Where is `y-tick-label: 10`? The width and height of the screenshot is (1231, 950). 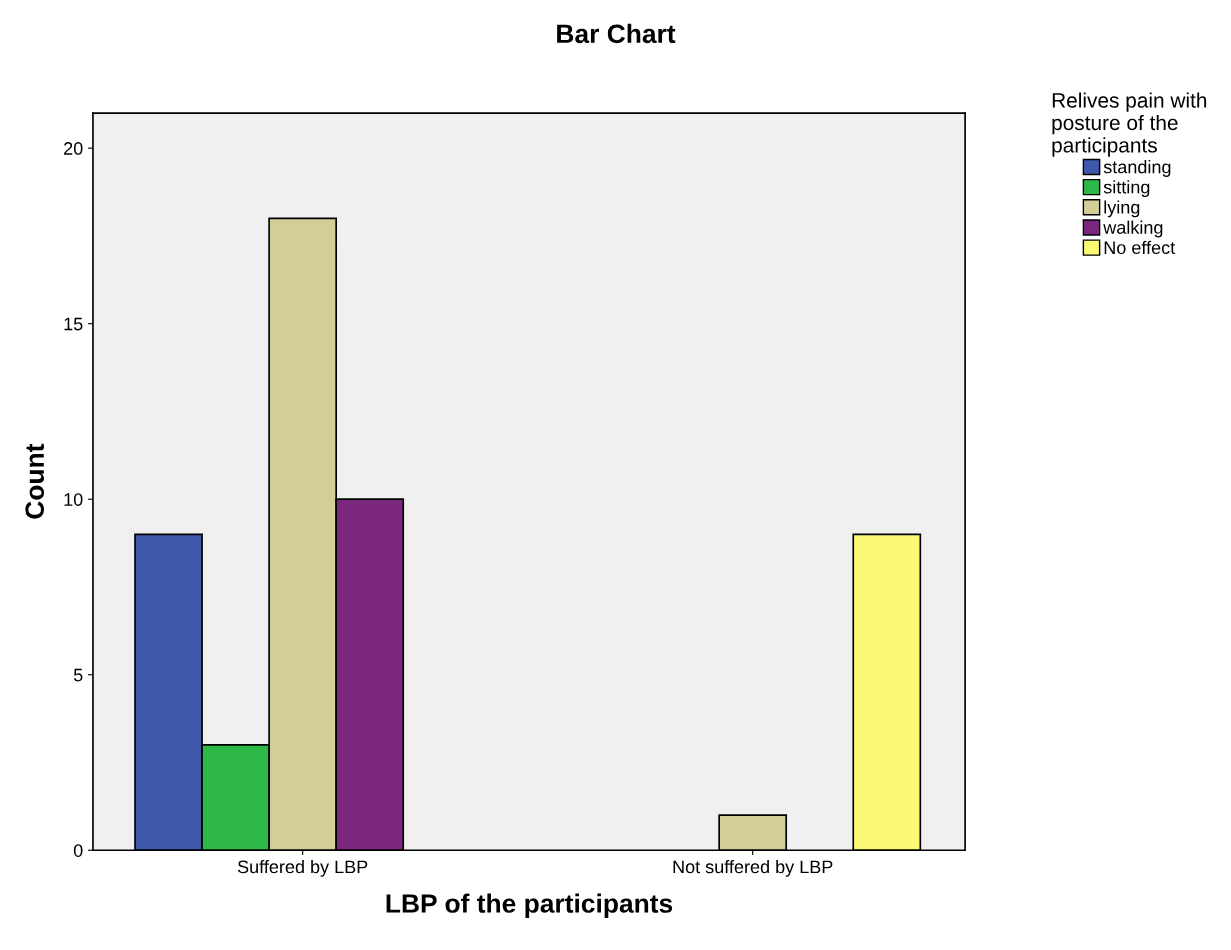 y-tick-label: 10 is located at coordinates (73, 499).